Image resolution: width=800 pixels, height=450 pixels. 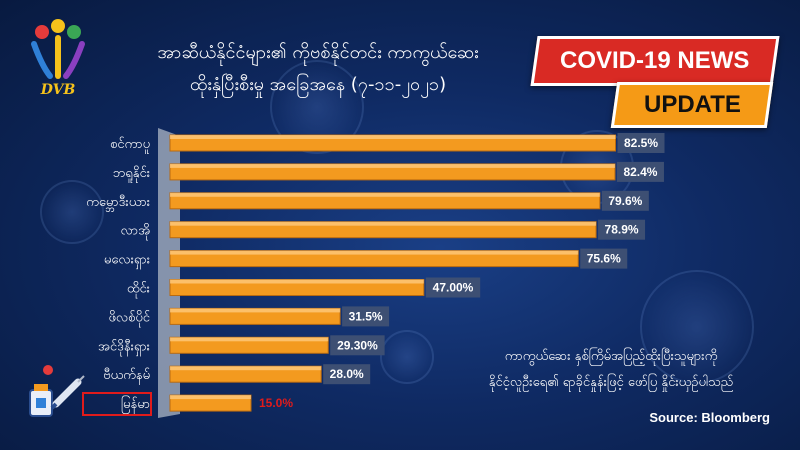 What do you see at coordinates (129, 318) in the screenshot?
I see `category-label: ဖိလစ်ပိုင်` at bounding box center [129, 318].